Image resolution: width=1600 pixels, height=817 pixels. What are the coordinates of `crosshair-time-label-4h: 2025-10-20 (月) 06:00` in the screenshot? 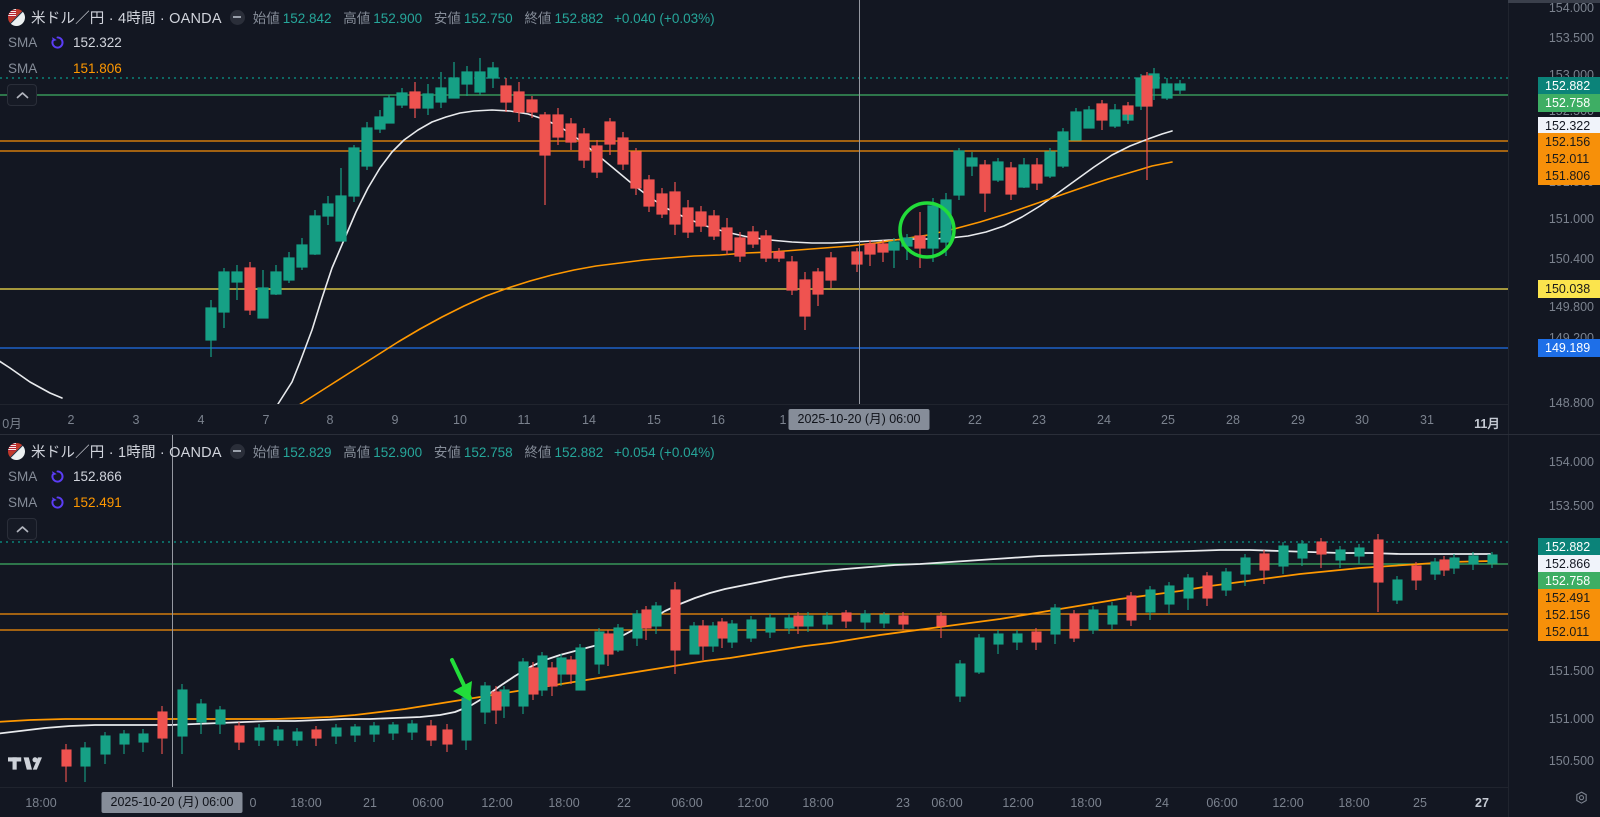 It's located at (859, 419).